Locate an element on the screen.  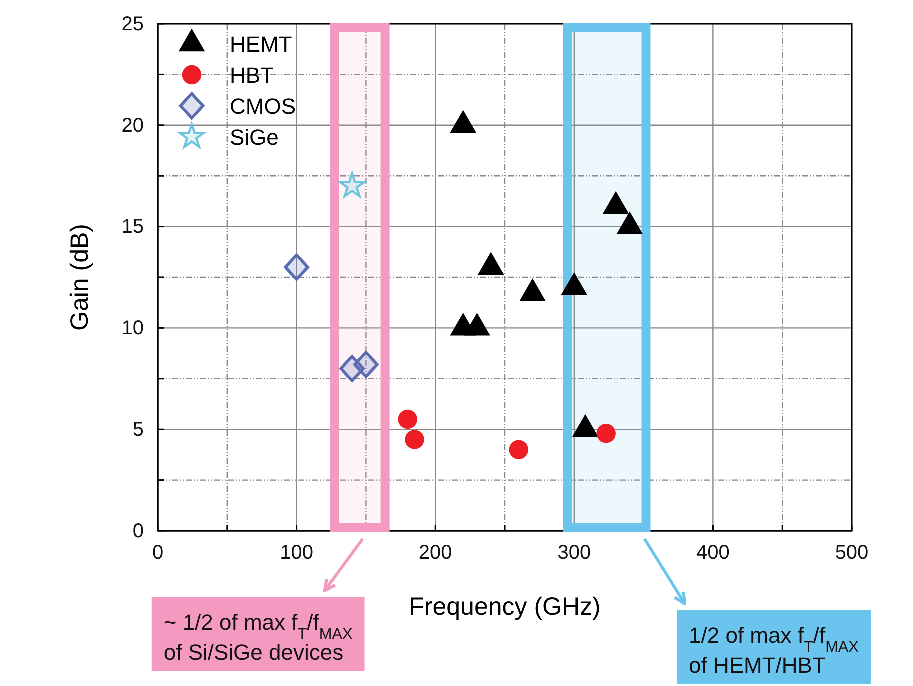
y-tick-label: 0 is located at coordinates (138, 531).